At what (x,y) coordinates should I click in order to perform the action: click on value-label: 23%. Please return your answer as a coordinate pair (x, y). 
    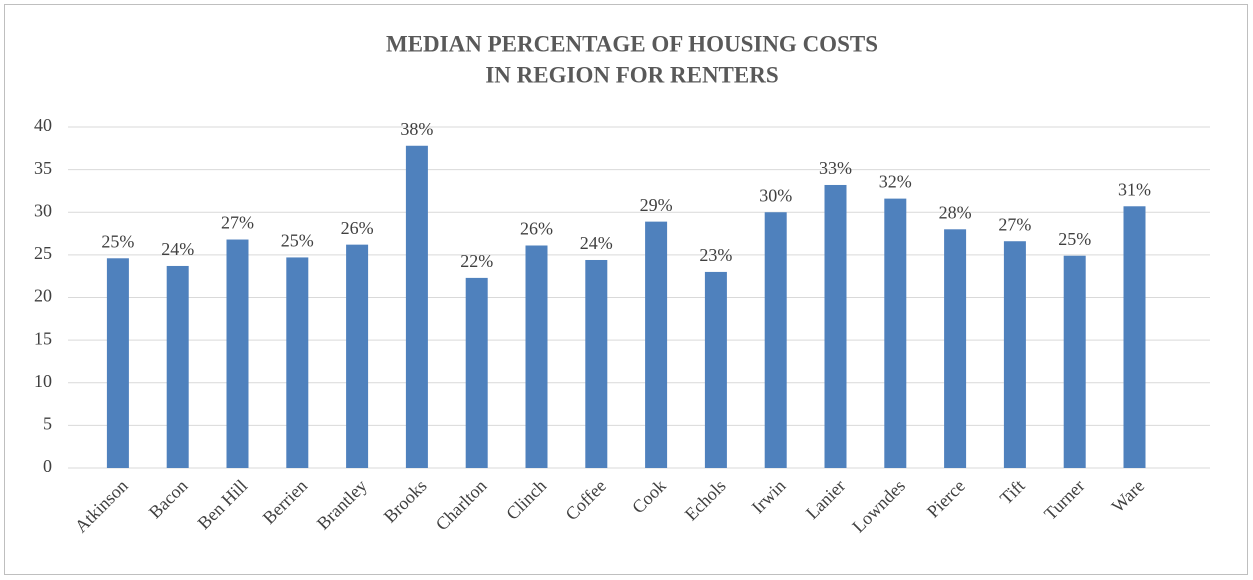
    Looking at the image, I should click on (715, 255).